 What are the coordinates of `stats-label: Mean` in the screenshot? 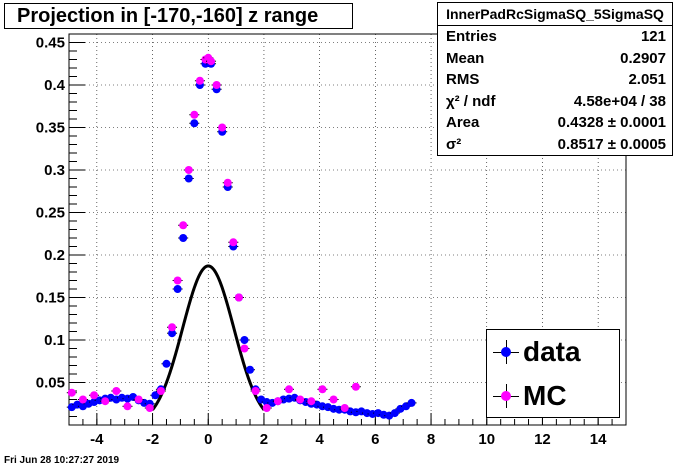 It's located at (465, 58).